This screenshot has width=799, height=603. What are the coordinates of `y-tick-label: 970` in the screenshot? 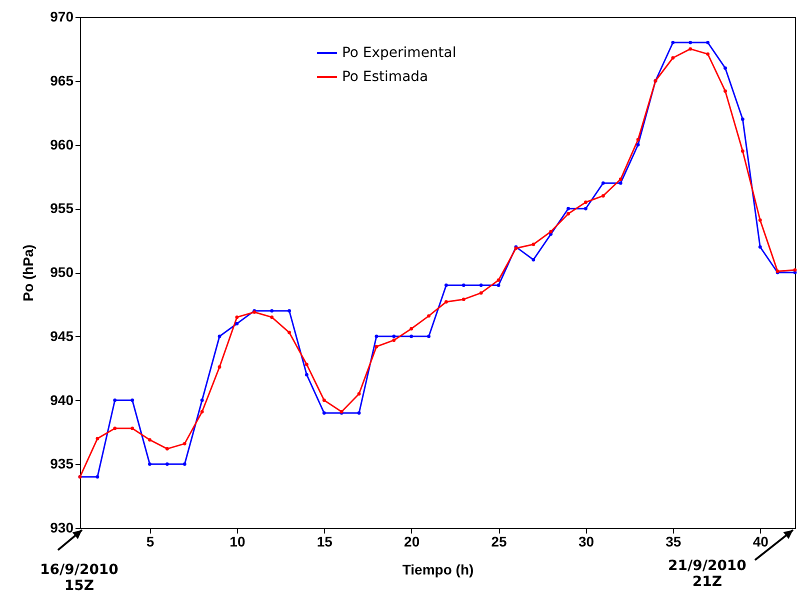 It's located at (62, 16).